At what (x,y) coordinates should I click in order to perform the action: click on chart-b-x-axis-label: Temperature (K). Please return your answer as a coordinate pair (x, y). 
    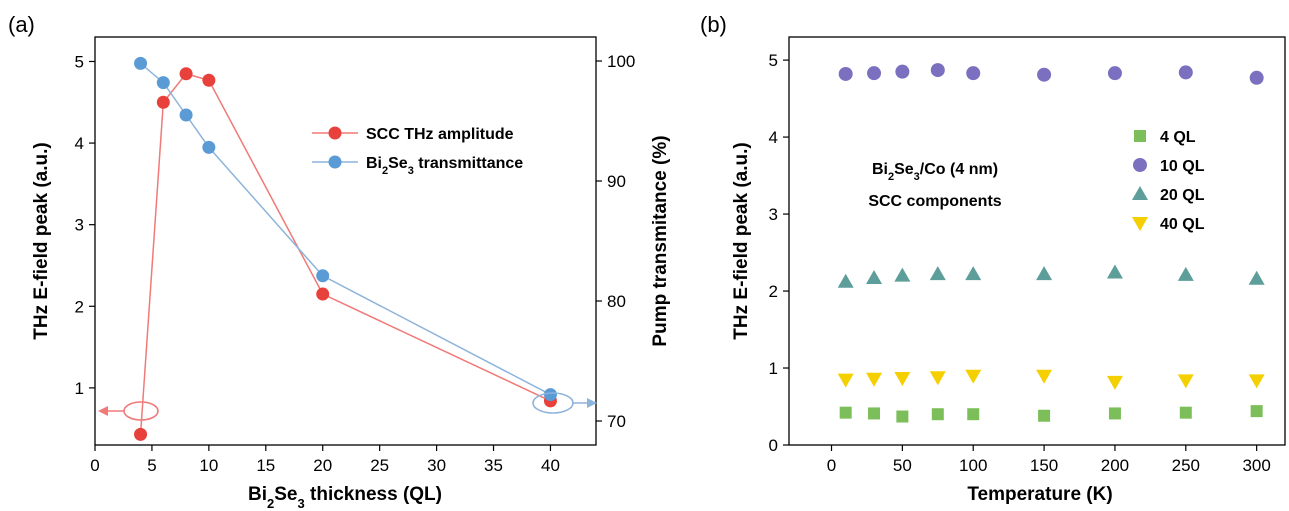
    Looking at the image, I should click on (1039, 494).